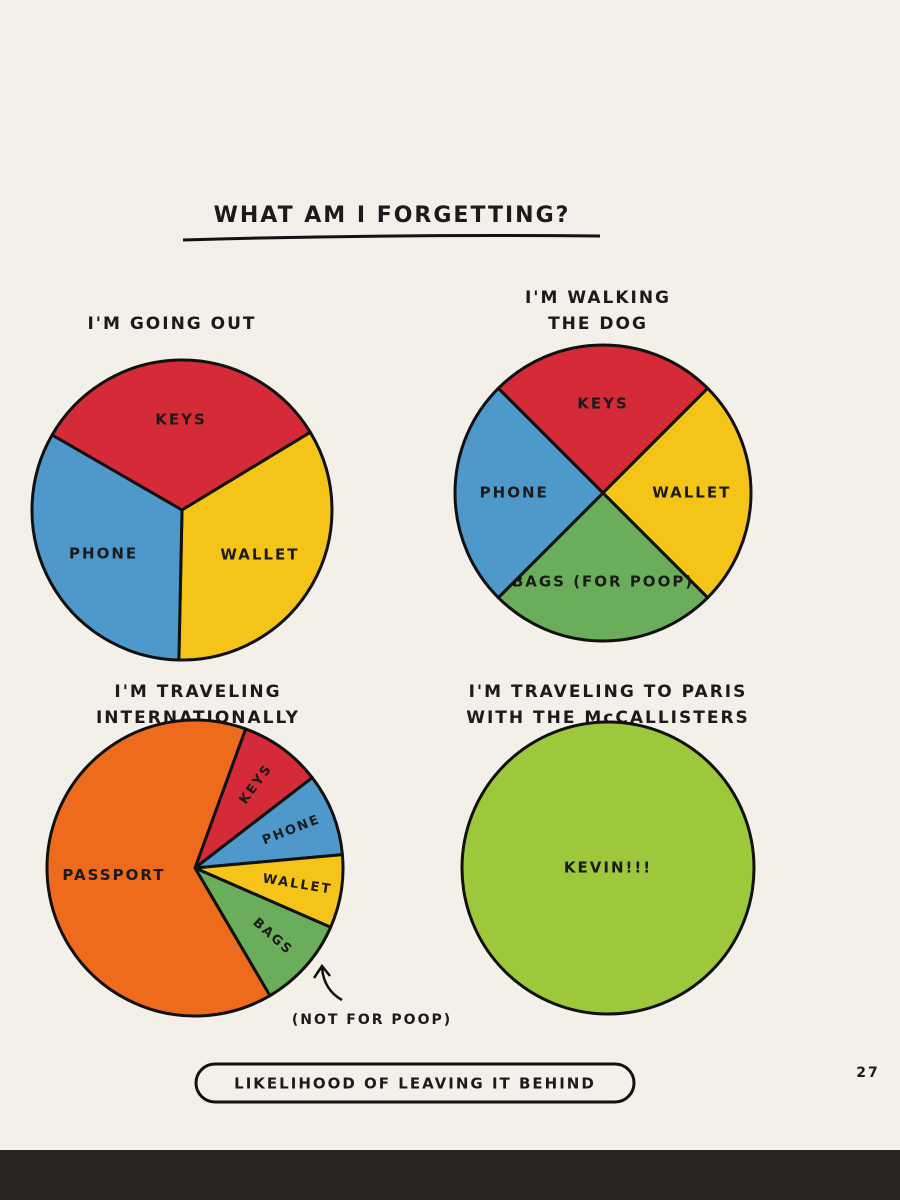  What do you see at coordinates (392, 215) in the screenshot?
I see `page-title: WHAT AM I FORGETTING?` at bounding box center [392, 215].